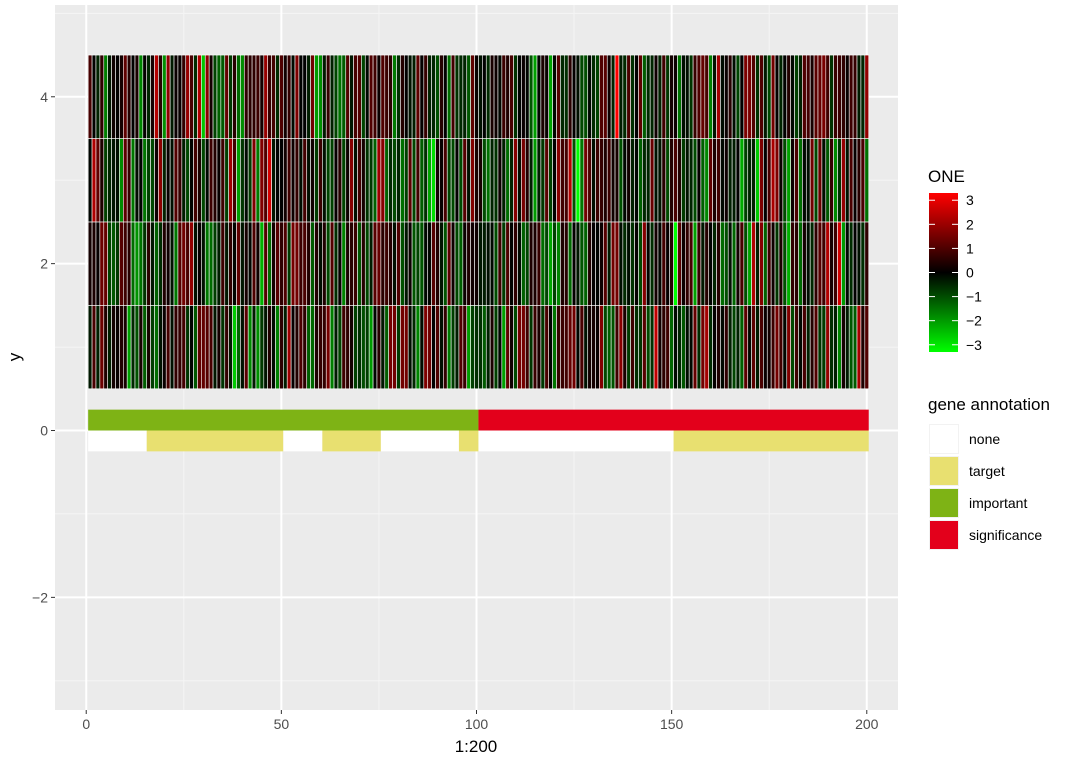 This screenshot has height=759, width=1080. I want to click on colorbar-tick-label: 1, so click(970, 248).